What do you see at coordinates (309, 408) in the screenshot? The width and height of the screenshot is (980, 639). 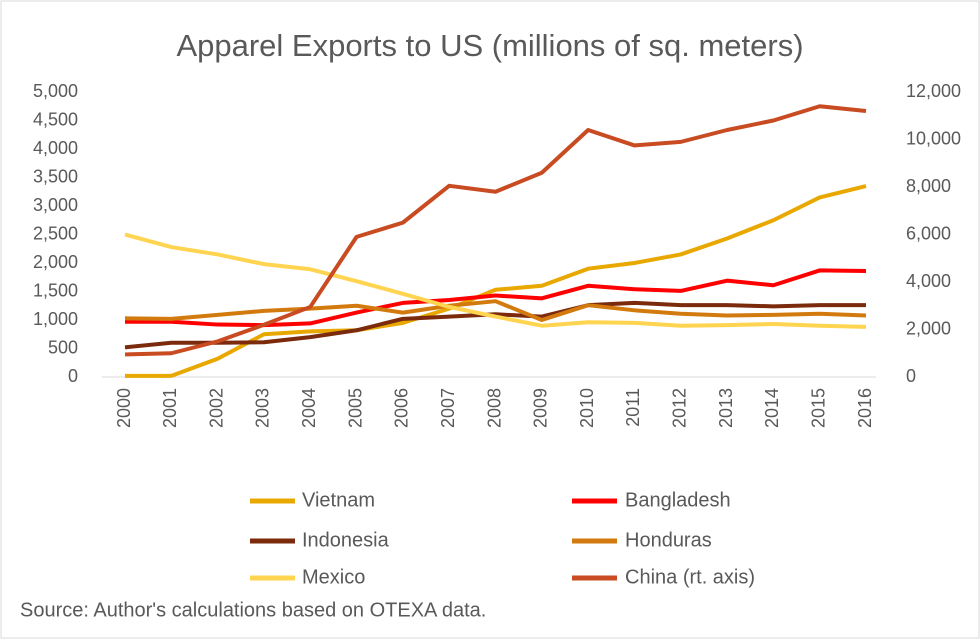 I see `x-tick-label: 2004` at bounding box center [309, 408].